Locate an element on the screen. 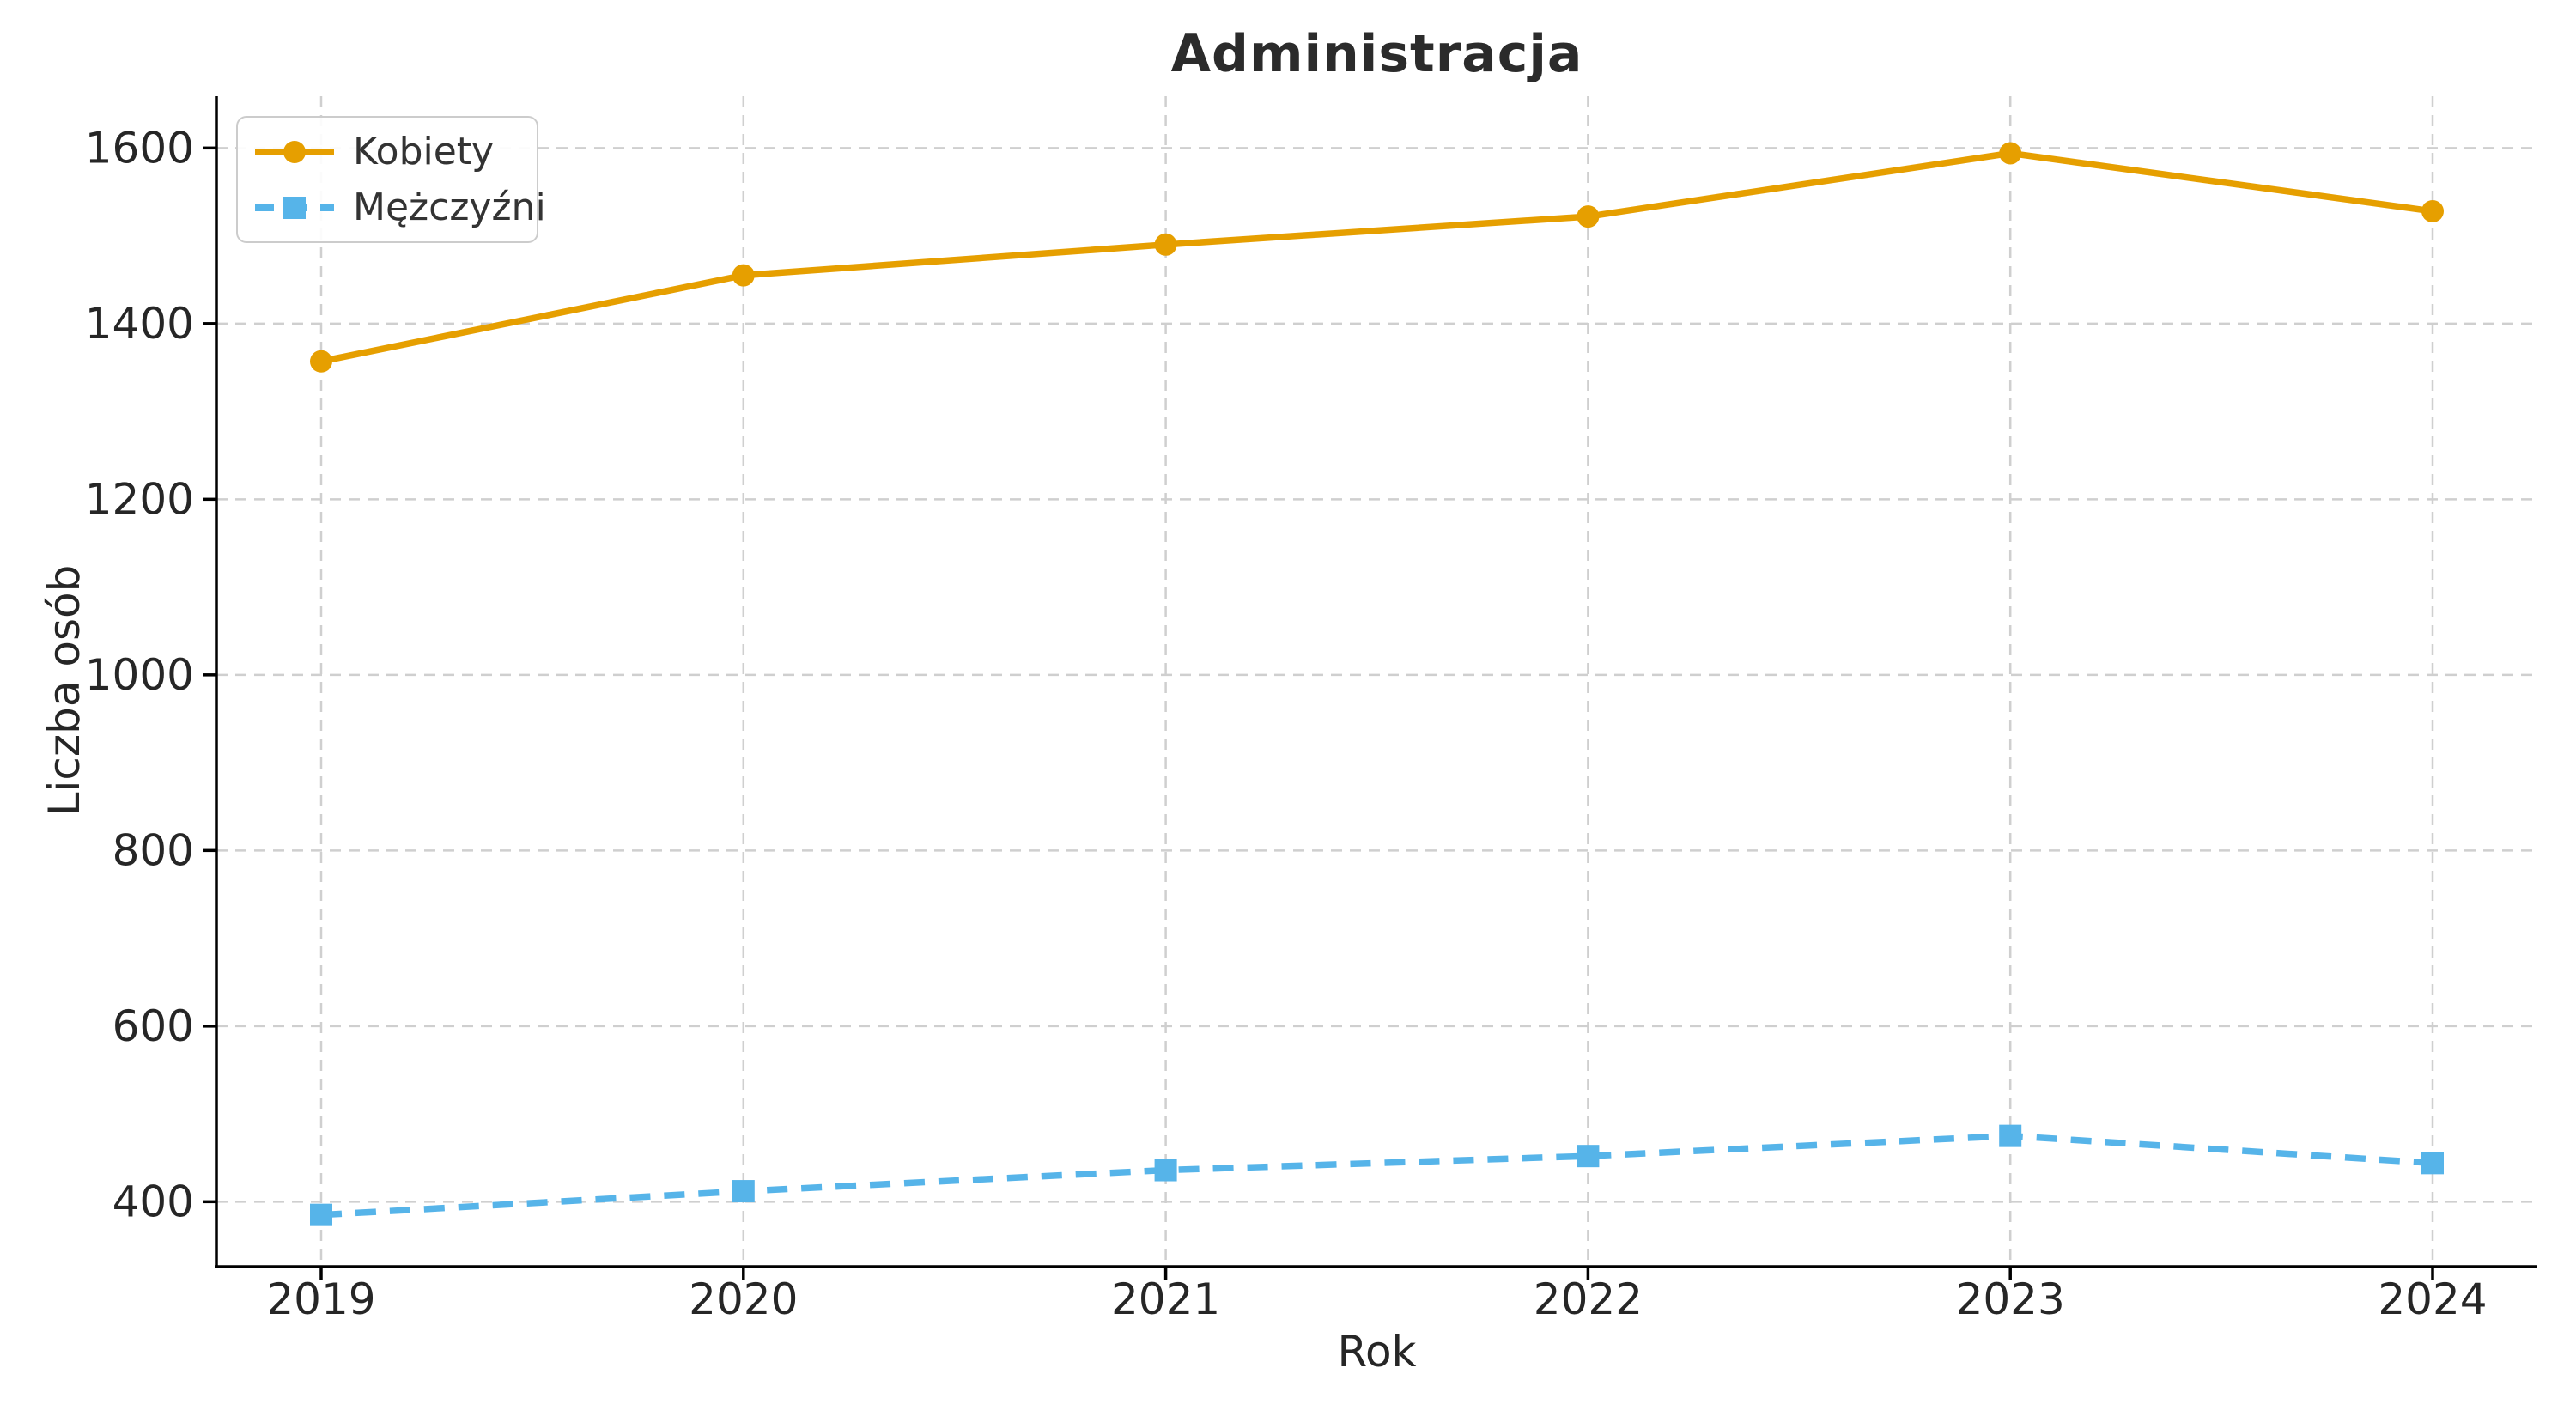  mezczyzni-line-marker-icon is located at coordinates (294, 207).